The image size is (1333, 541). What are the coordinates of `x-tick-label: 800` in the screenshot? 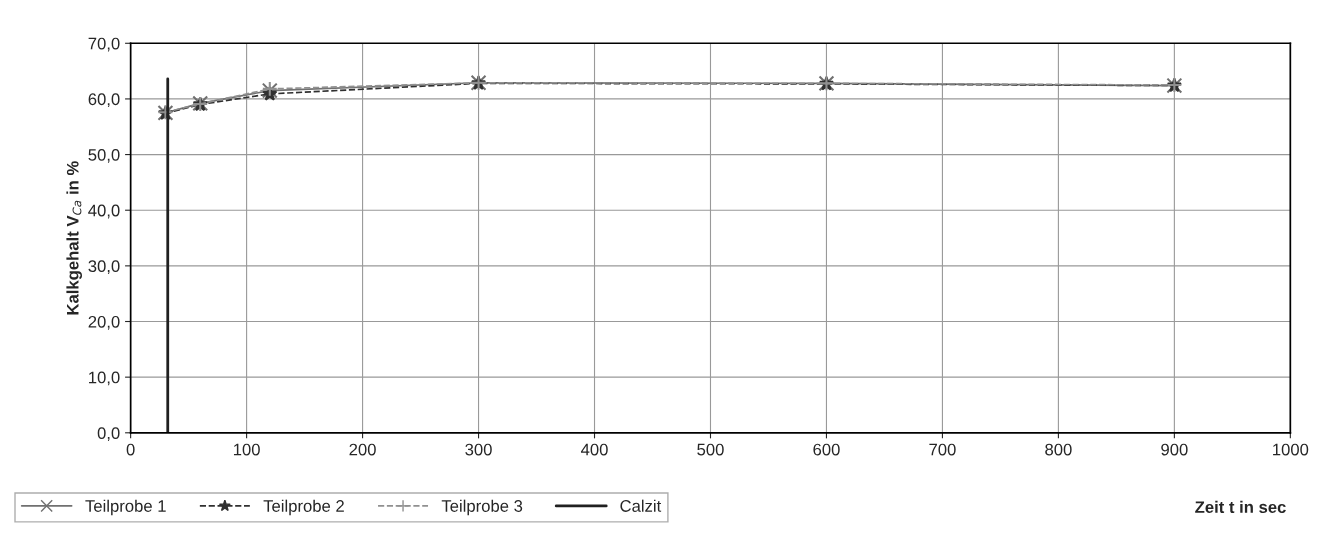 It's located at (1058, 449).